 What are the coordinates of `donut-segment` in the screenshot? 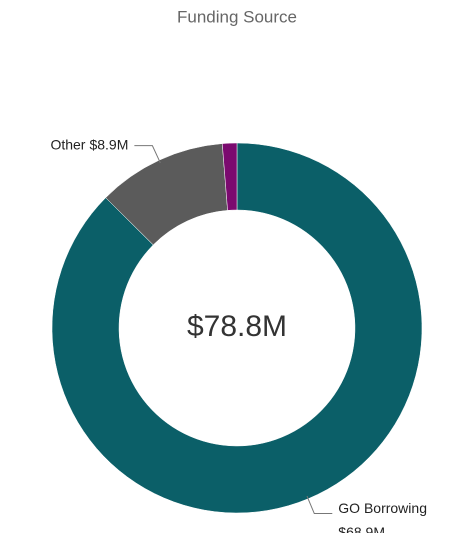 It's located at (229, 176).